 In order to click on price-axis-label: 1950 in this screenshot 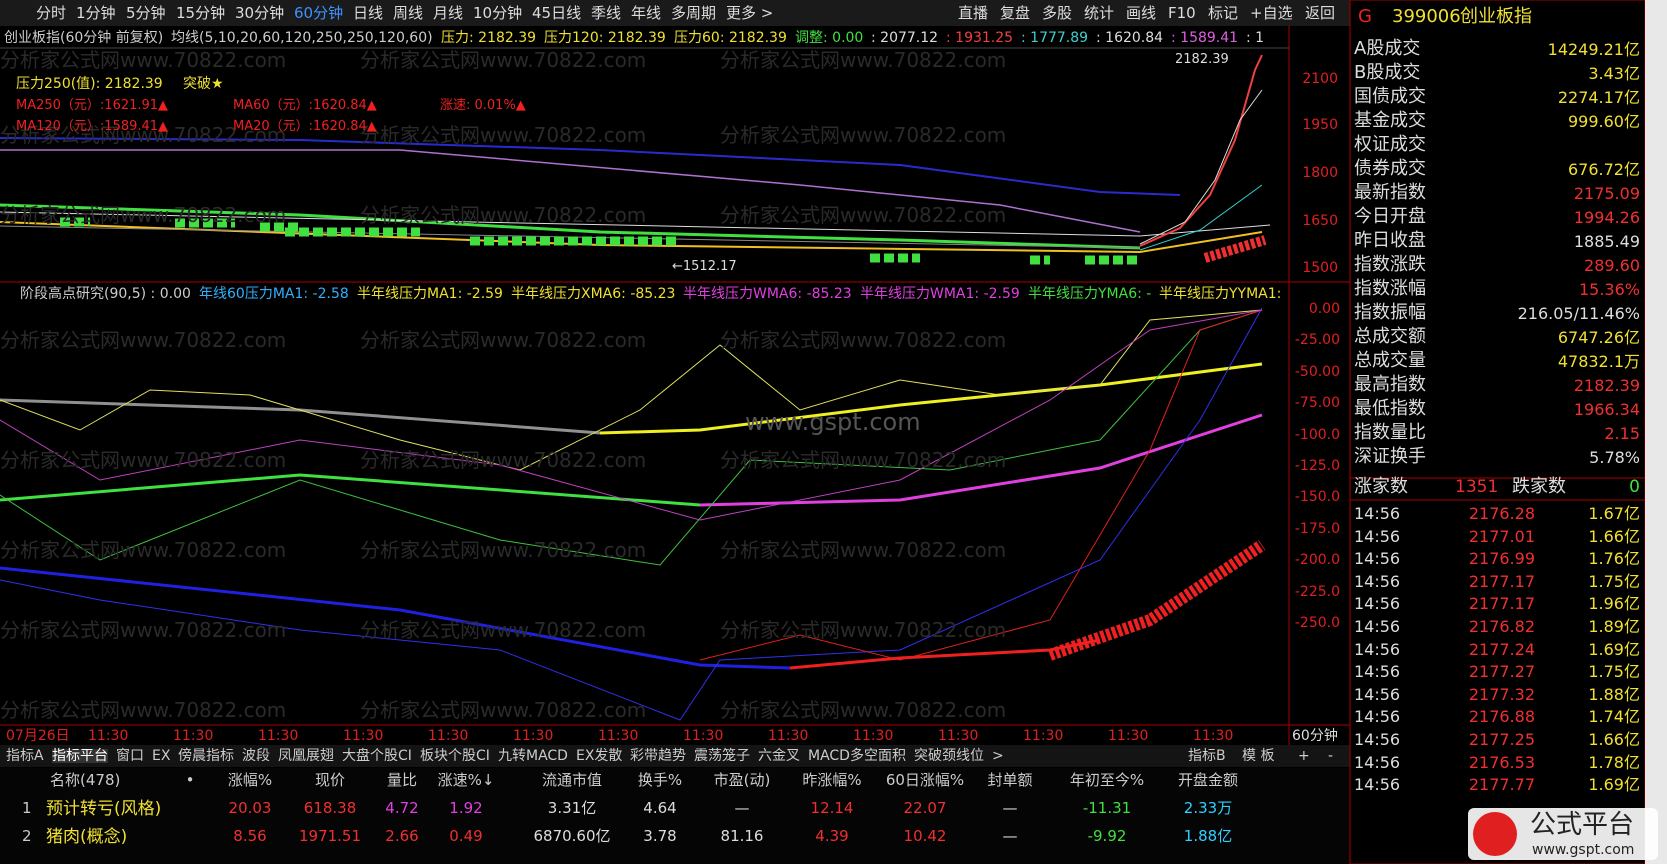, I will do `click(1320, 125)`.